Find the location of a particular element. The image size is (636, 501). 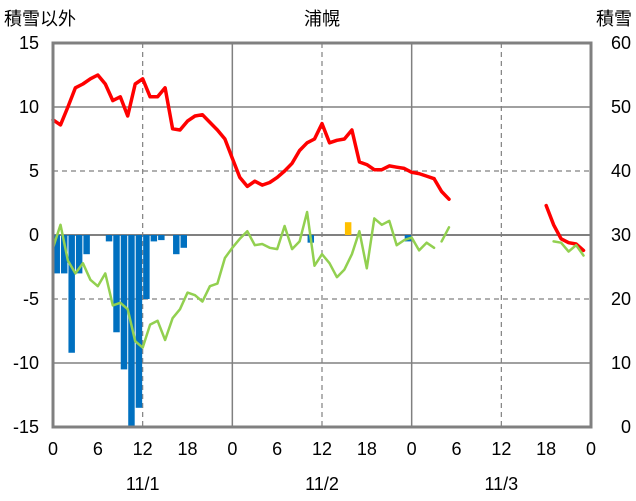

y-left-tick-2: 5 is located at coordinates (34, 171).